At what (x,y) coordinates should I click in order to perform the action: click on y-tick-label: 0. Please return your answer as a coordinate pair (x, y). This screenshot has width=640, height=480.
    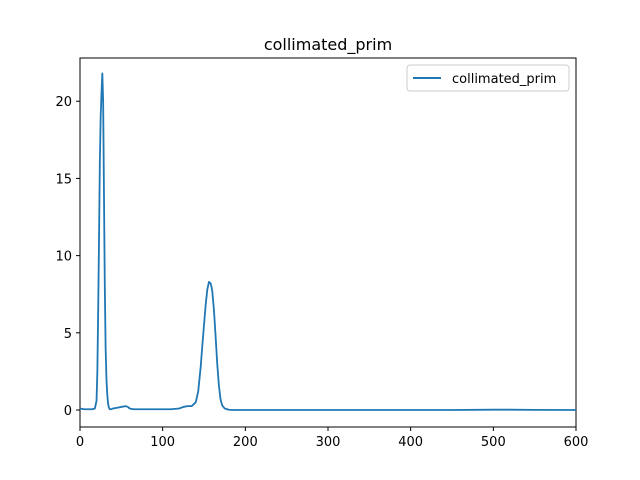
    Looking at the image, I should click on (68, 411).